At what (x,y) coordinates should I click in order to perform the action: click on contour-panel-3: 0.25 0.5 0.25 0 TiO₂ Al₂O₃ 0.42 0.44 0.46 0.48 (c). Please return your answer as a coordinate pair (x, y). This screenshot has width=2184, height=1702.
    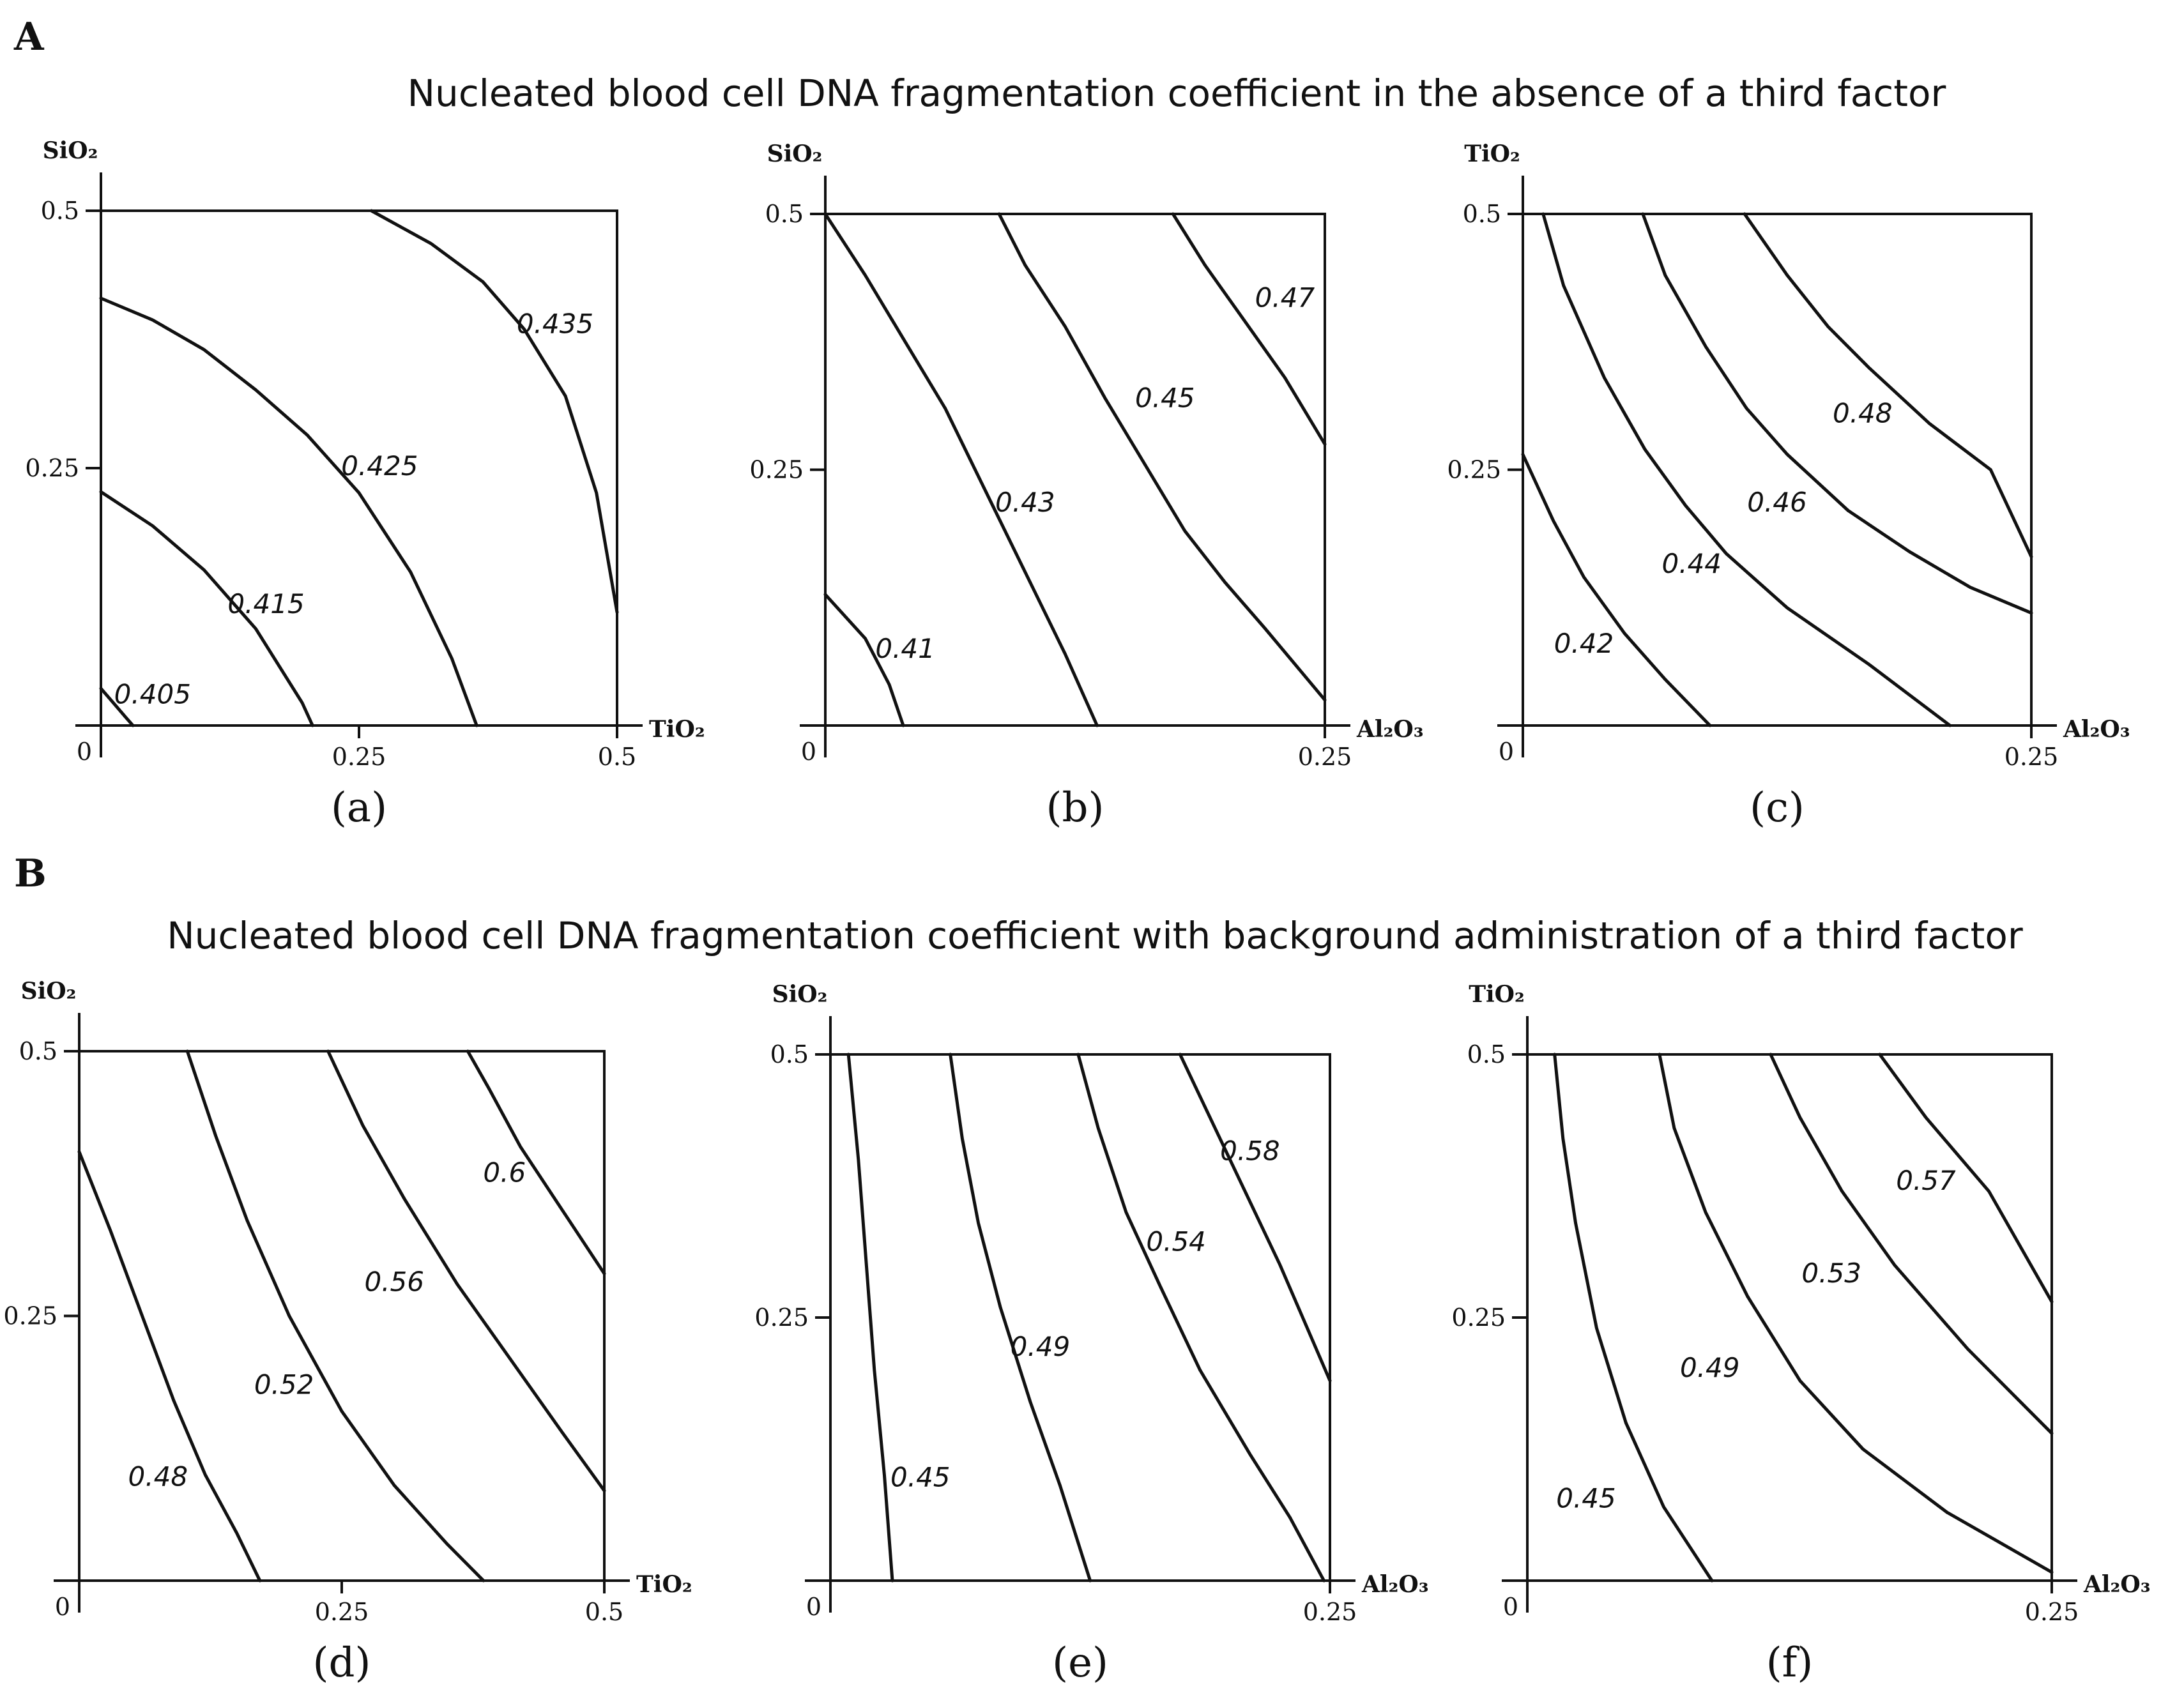
    Looking at the image, I should click on (1788, 487).